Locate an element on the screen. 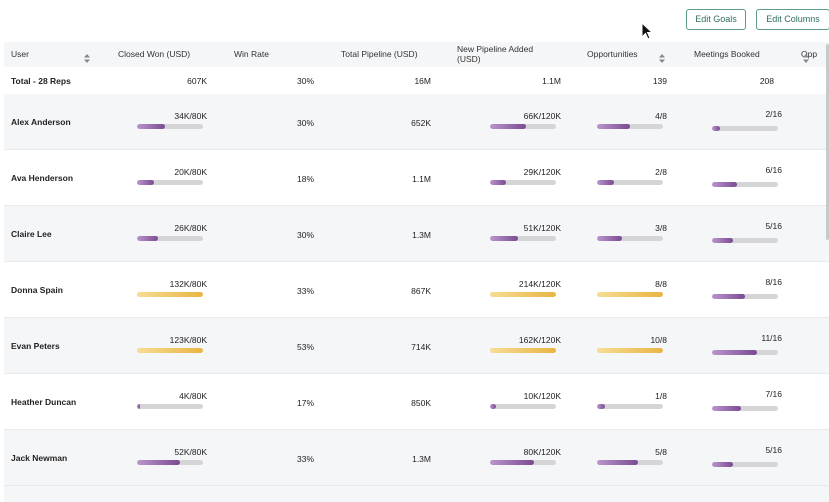 The image size is (829, 502). mouse-cursor is located at coordinates (647, 31).